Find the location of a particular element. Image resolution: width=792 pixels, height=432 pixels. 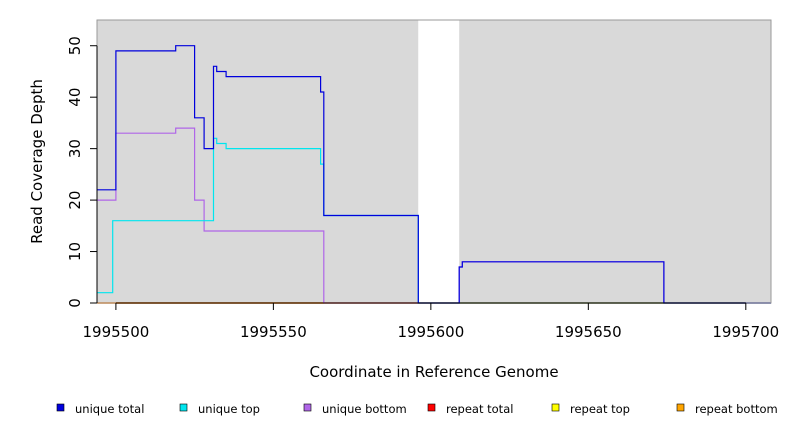

y-tick-label: 20 is located at coordinates (75, 200).